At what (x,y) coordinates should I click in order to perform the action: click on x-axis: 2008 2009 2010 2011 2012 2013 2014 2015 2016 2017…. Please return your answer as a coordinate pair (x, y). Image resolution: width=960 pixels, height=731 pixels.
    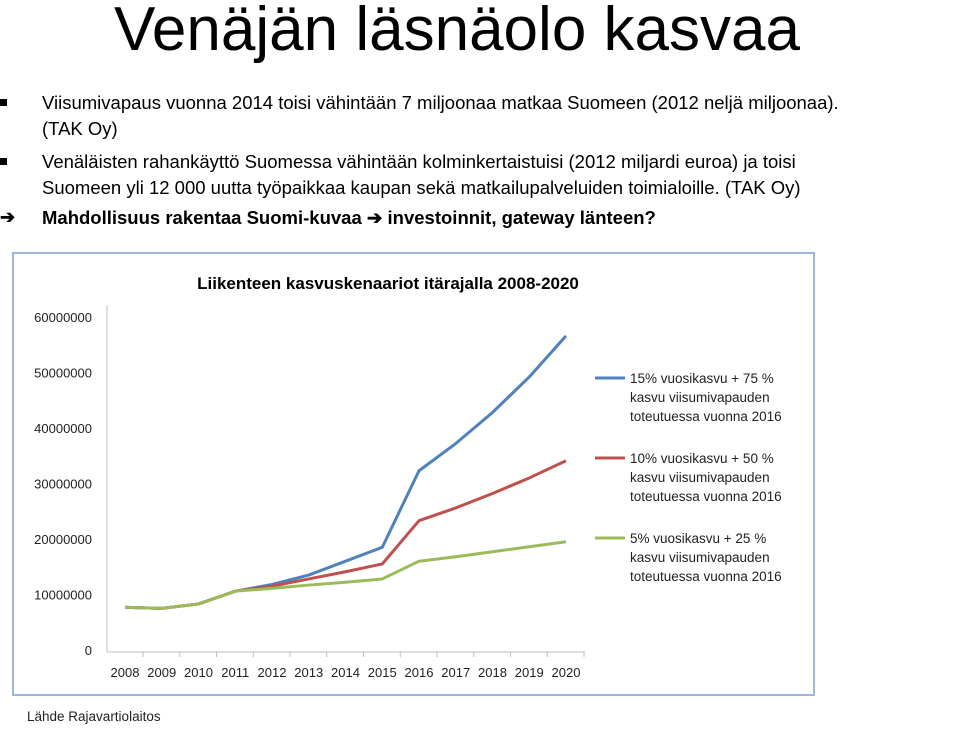
    Looking at the image, I should click on (346, 665).